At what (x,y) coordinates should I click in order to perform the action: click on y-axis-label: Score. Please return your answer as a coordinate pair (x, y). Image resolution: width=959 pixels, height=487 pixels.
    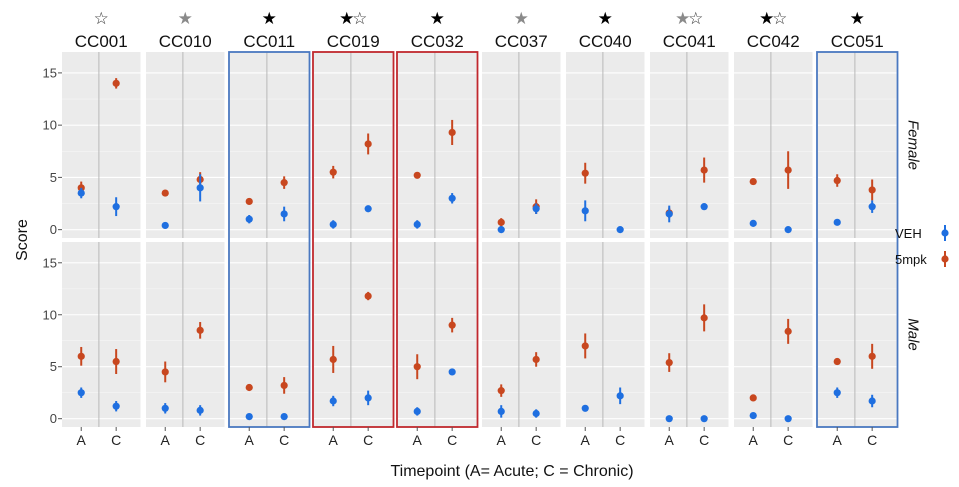
    Looking at the image, I should click on (22, 240).